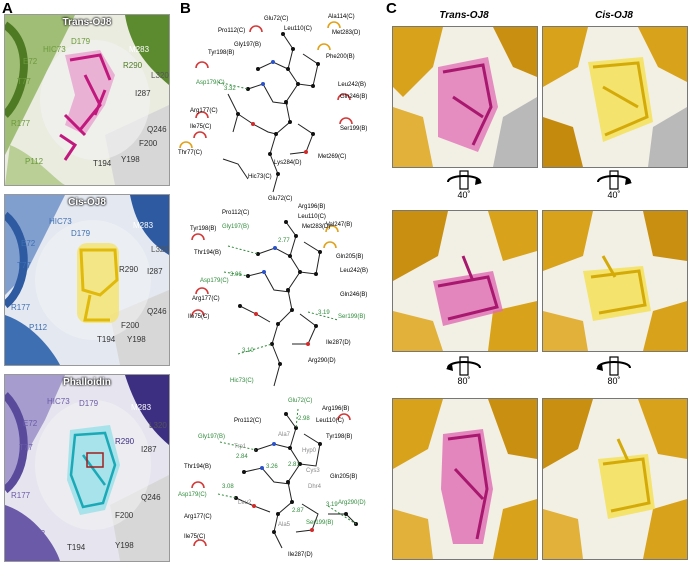 Image resolution: width=689 pixels, height=564 pixels. What do you see at coordinates (198, 467) in the screenshot?
I see `residue-label: Thr194(B)` at bounding box center [198, 467].